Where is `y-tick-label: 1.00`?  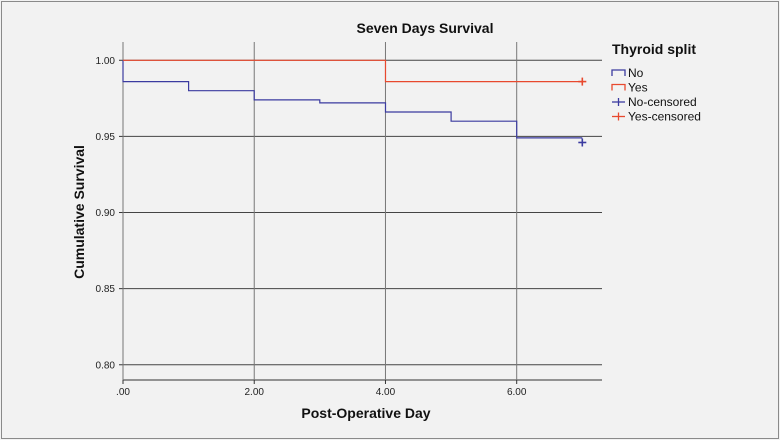
y-tick-label: 1.00 is located at coordinates (106, 61).